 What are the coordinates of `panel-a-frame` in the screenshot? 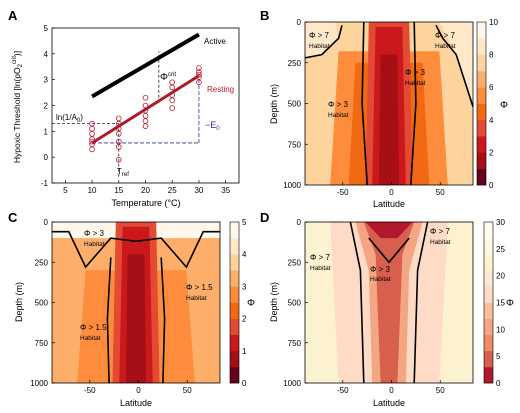 It's located at (145, 105).